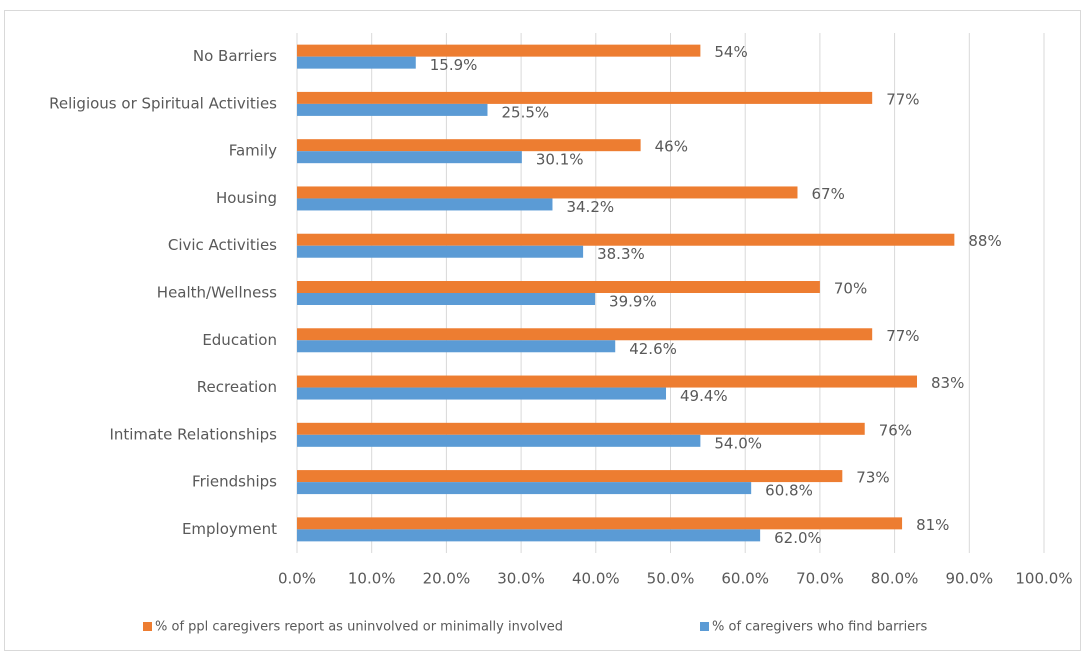 The image size is (1085, 654). Describe the element at coordinates (560, 160) in the screenshot. I see `data-label: 30.1%` at that location.